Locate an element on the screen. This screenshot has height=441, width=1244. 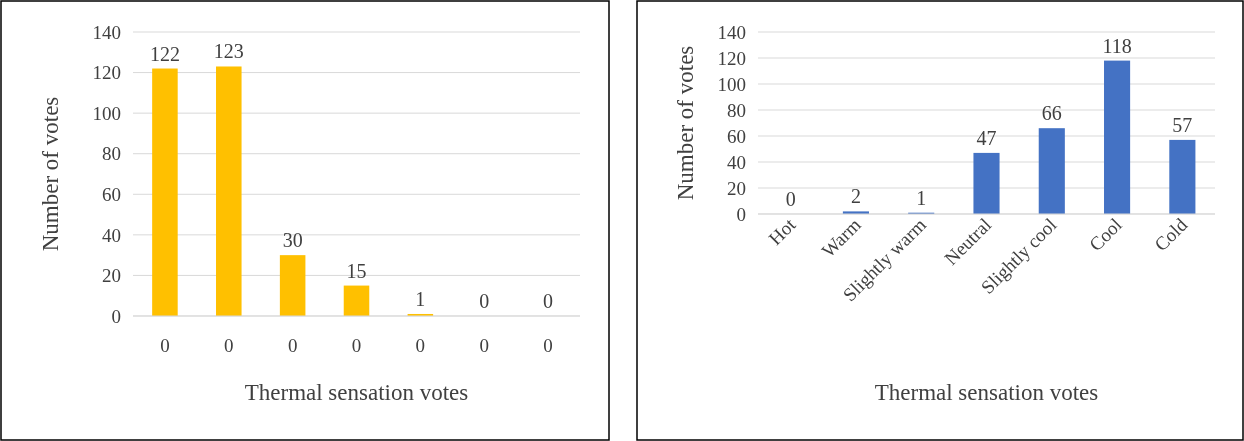
data-label: 15 is located at coordinates (356, 270).